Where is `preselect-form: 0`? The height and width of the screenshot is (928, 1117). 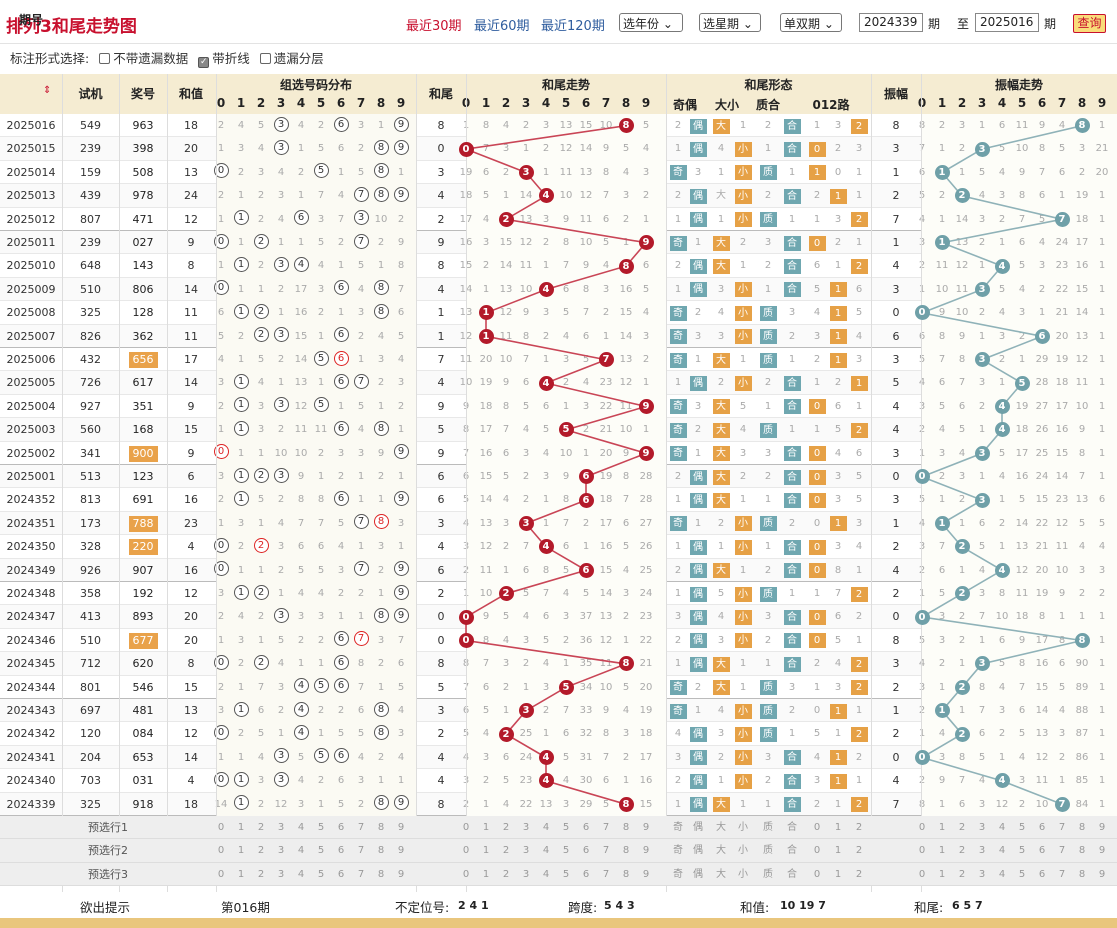 preselect-form: 0 is located at coordinates (817, 874).